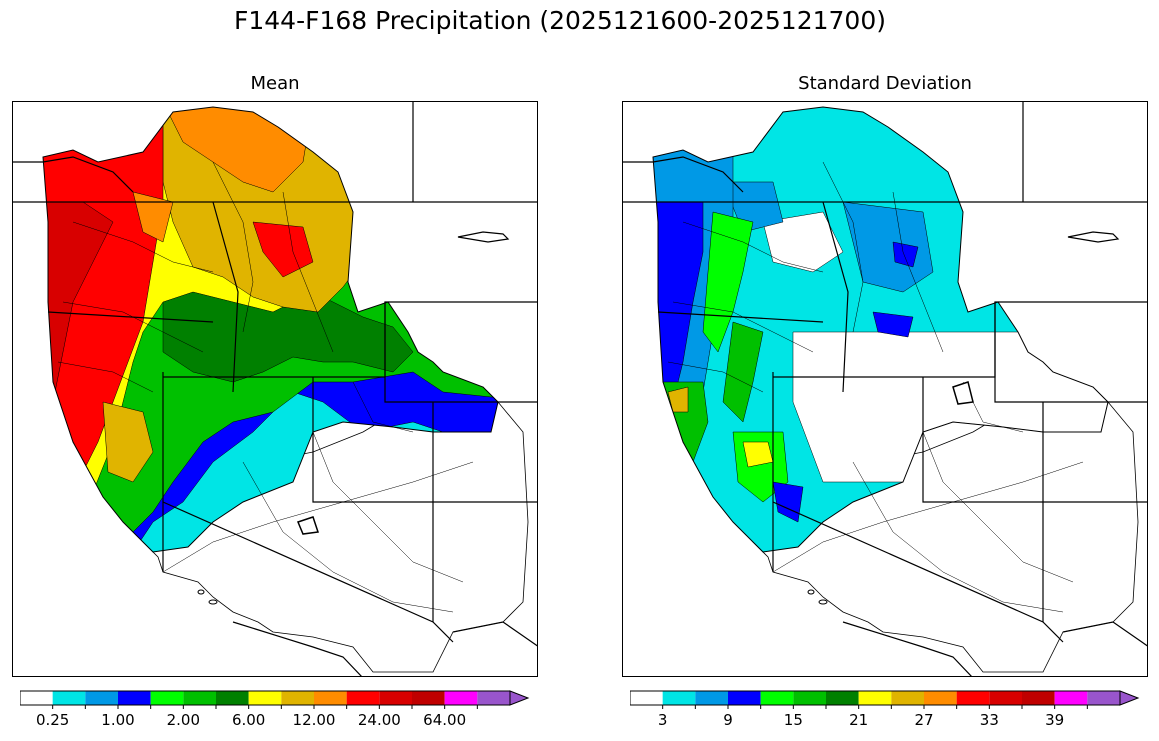 This screenshot has width=1159, height=741. Describe the element at coordinates (924, 720) in the screenshot. I see `stddev-colorbar-tick-label: 27` at that location.